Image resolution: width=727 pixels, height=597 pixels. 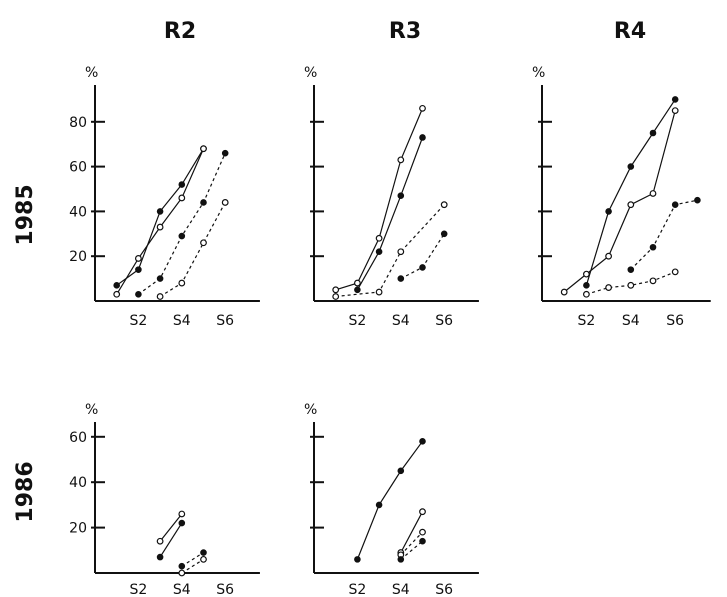 I want to click on panel-r4-1985: % S2 S4 S6, so click(x=621, y=197).